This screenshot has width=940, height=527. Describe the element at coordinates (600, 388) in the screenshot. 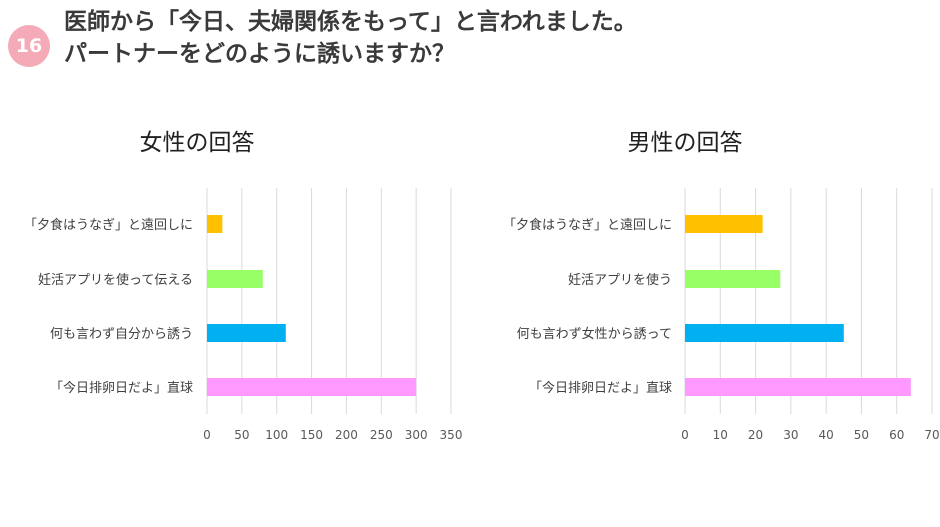

I see `male-category-label-4: 「今日排卵日だよ」直球` at that location.